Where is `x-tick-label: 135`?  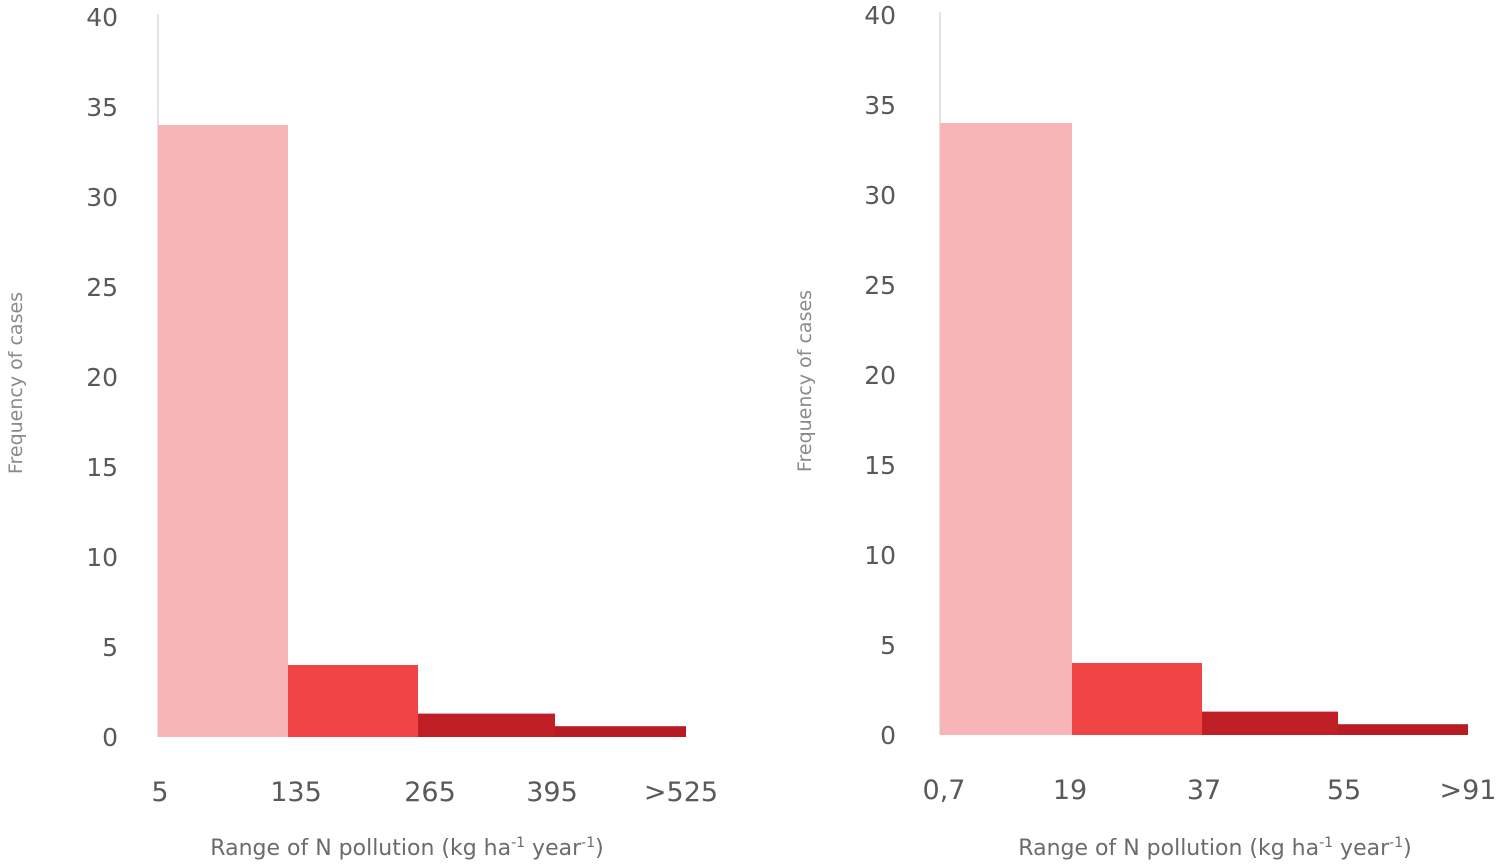
x-tick-label: 135 is located at coordinates (296, 792).